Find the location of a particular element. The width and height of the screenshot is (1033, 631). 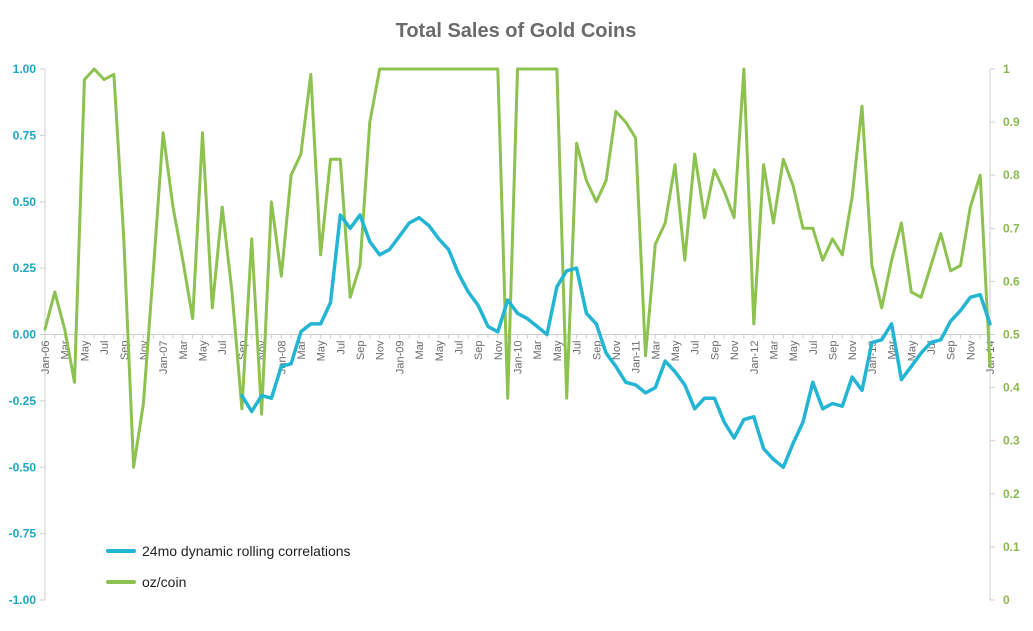

y-left-tick-label: 0.75 is located at coordinates (25, 135).